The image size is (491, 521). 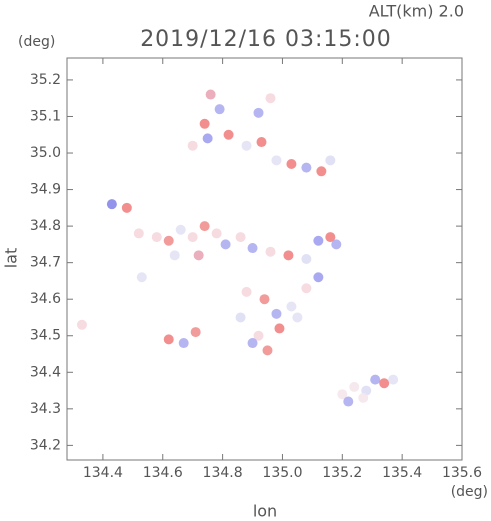 I want to click on y-tick-label: 34.3, so click(x=45, y=409).